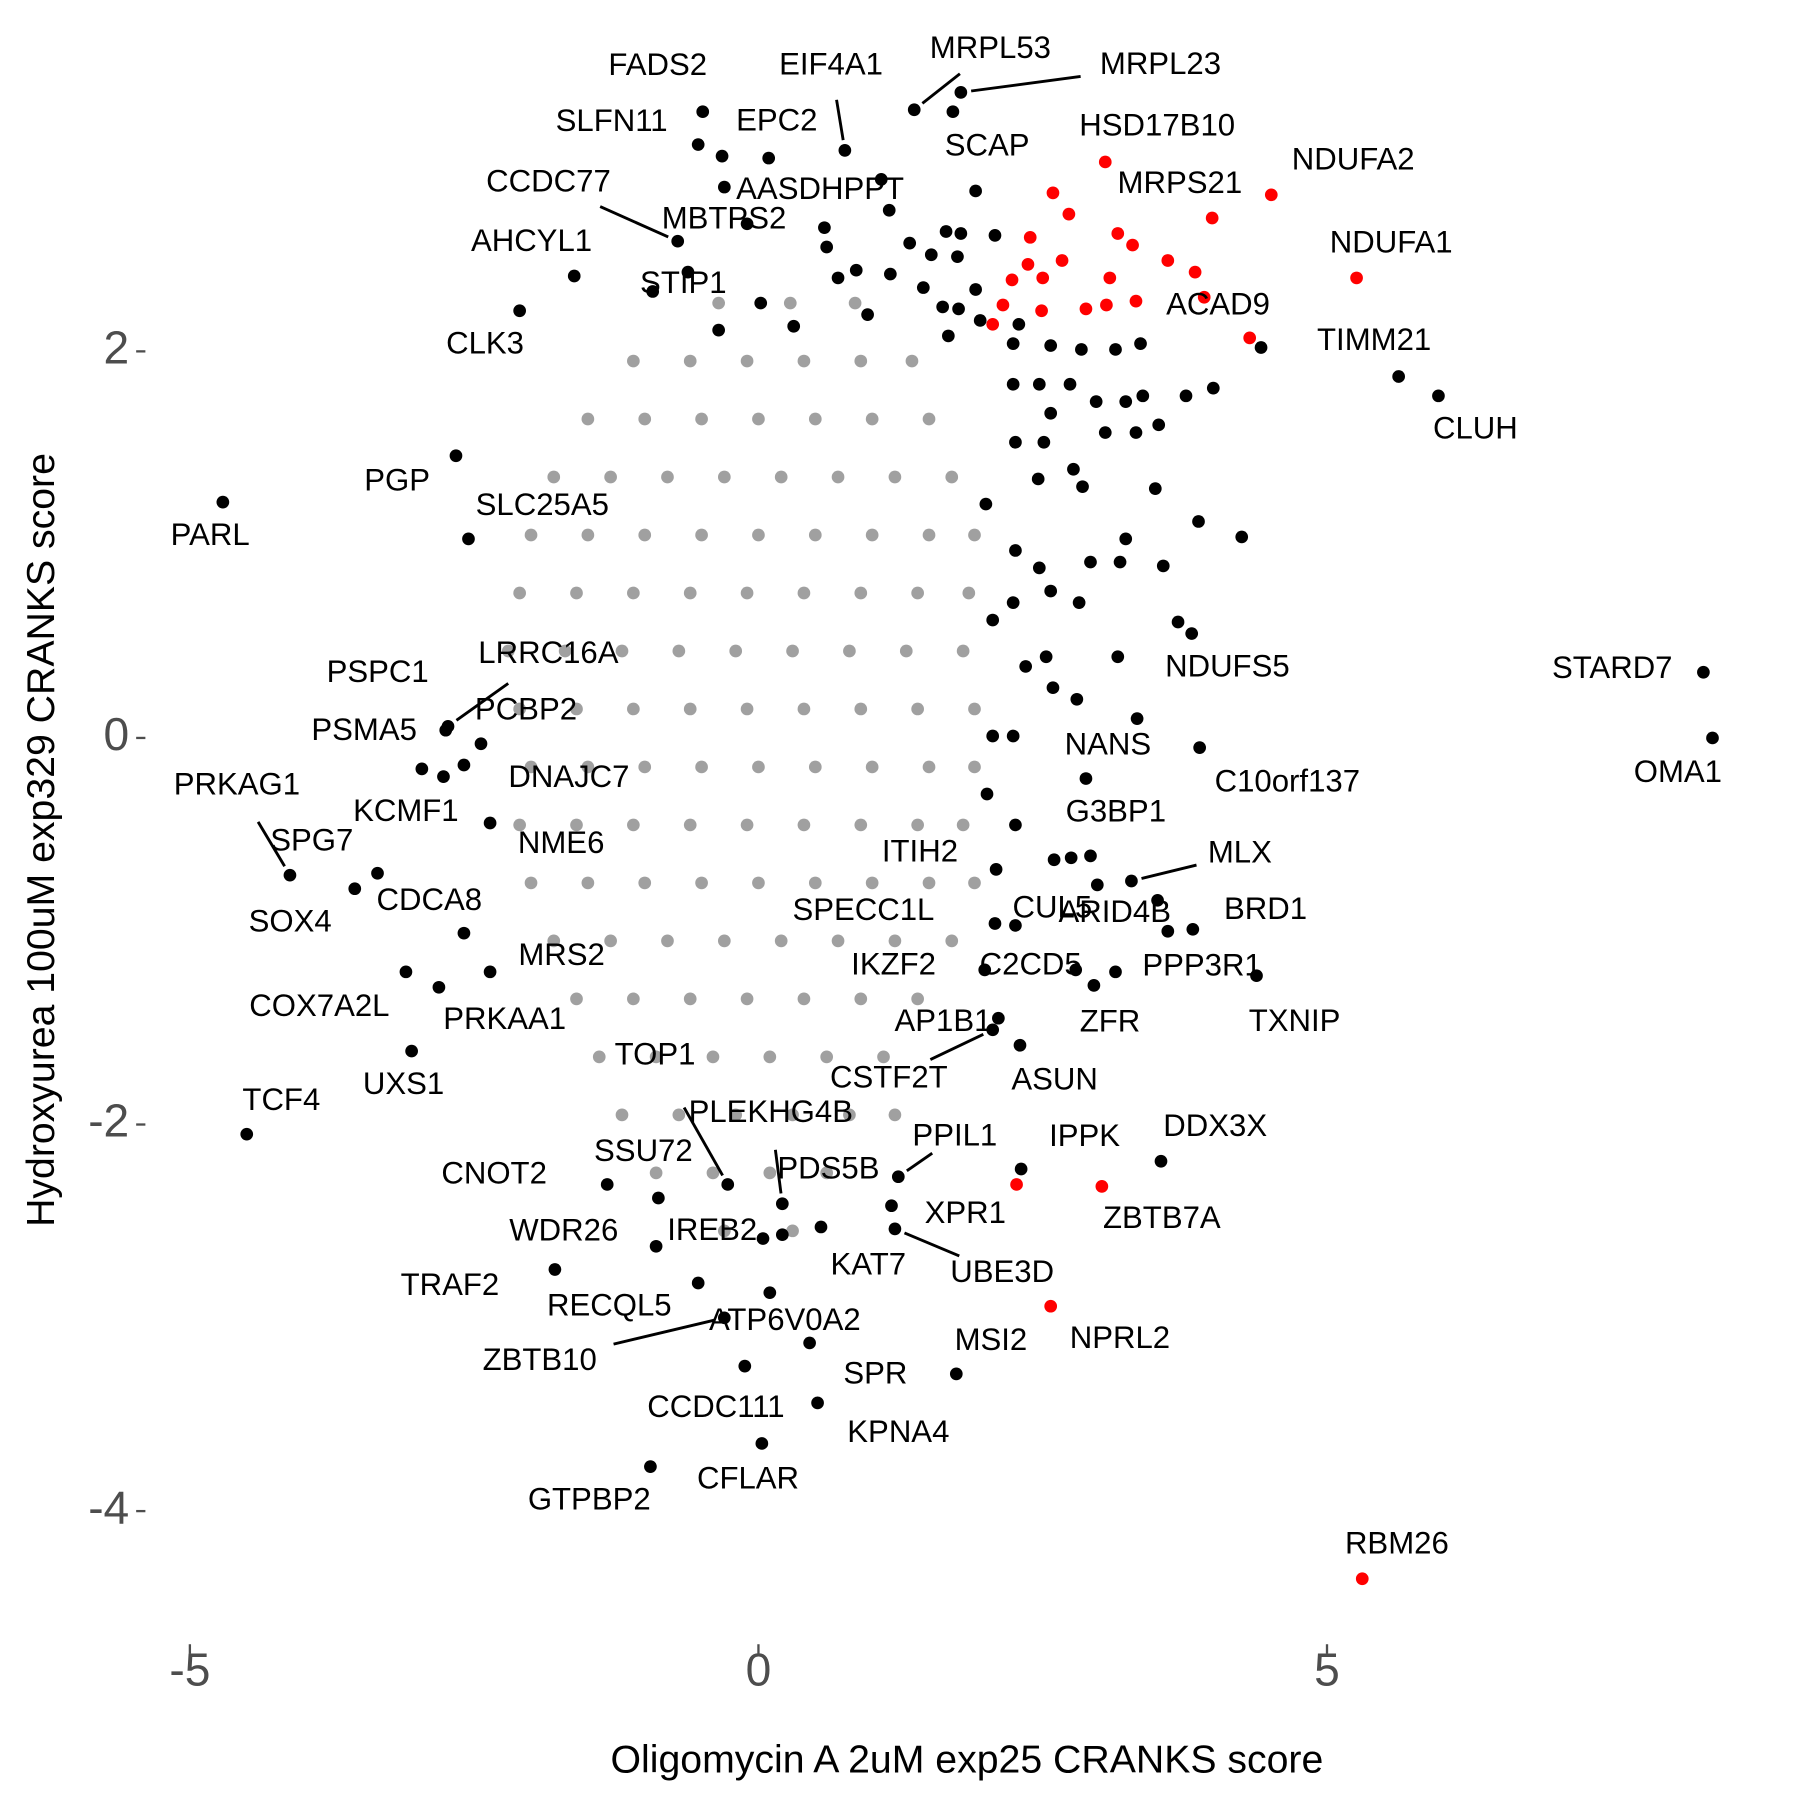  Describe the element at coordinates (987, 144) in the screenshot. I see `point-label: SCAP` at that location.